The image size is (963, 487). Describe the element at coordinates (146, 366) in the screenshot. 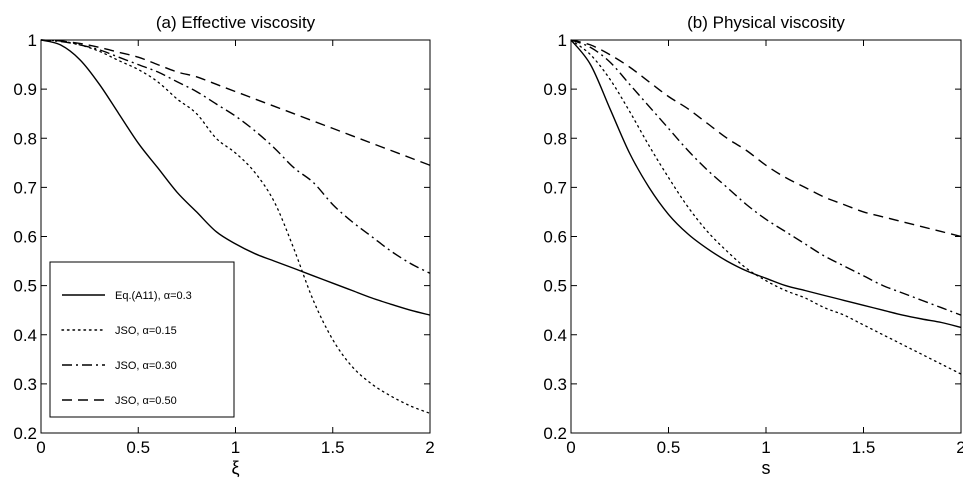

I see `legend-entry-label: JSO, α=0.30` at that location.